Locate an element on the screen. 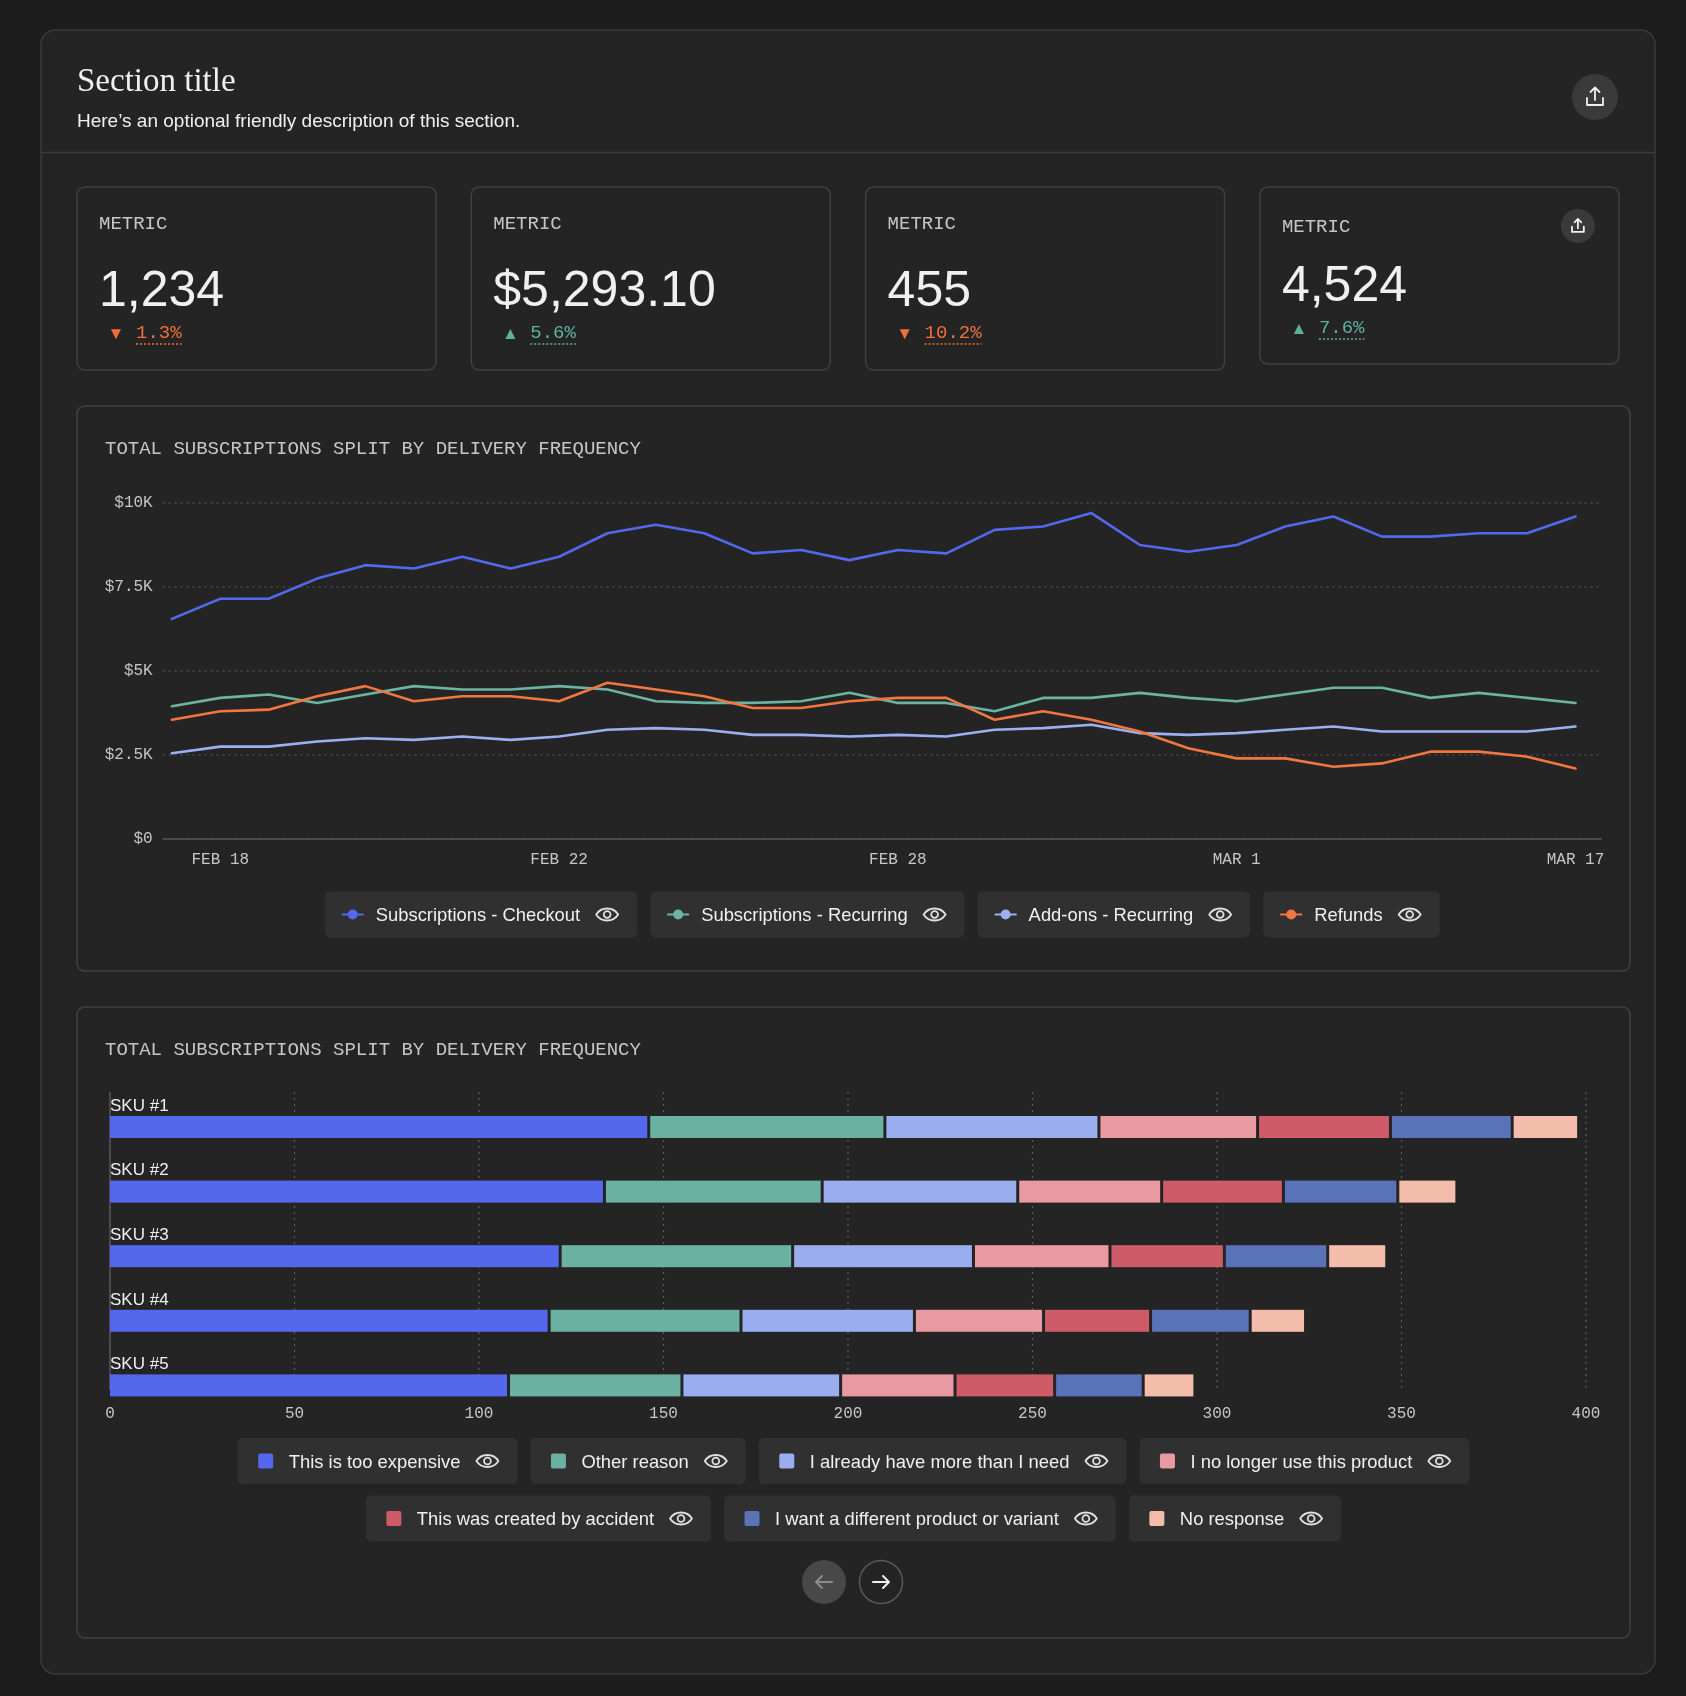 This screenshot has height=1696, width=1686. text: 10.2% is located at coordinates (953, 333).